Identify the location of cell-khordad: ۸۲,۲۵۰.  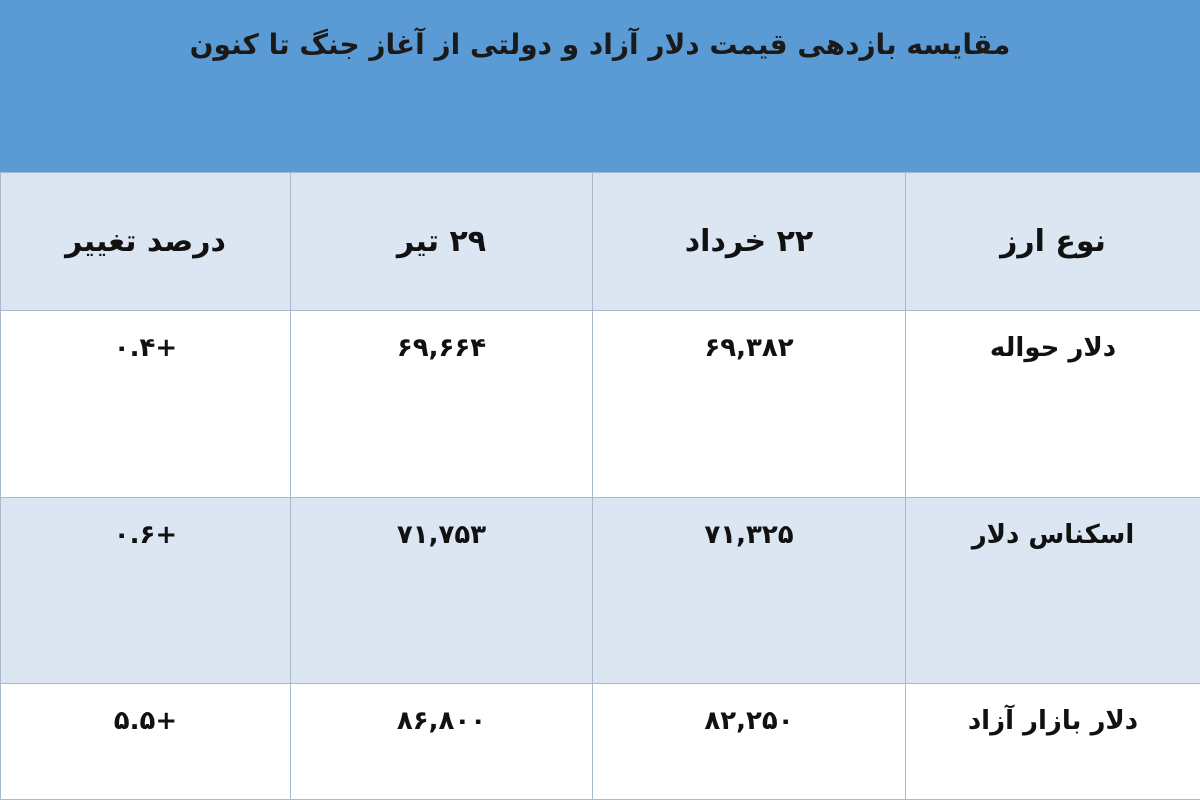
(749, 741).